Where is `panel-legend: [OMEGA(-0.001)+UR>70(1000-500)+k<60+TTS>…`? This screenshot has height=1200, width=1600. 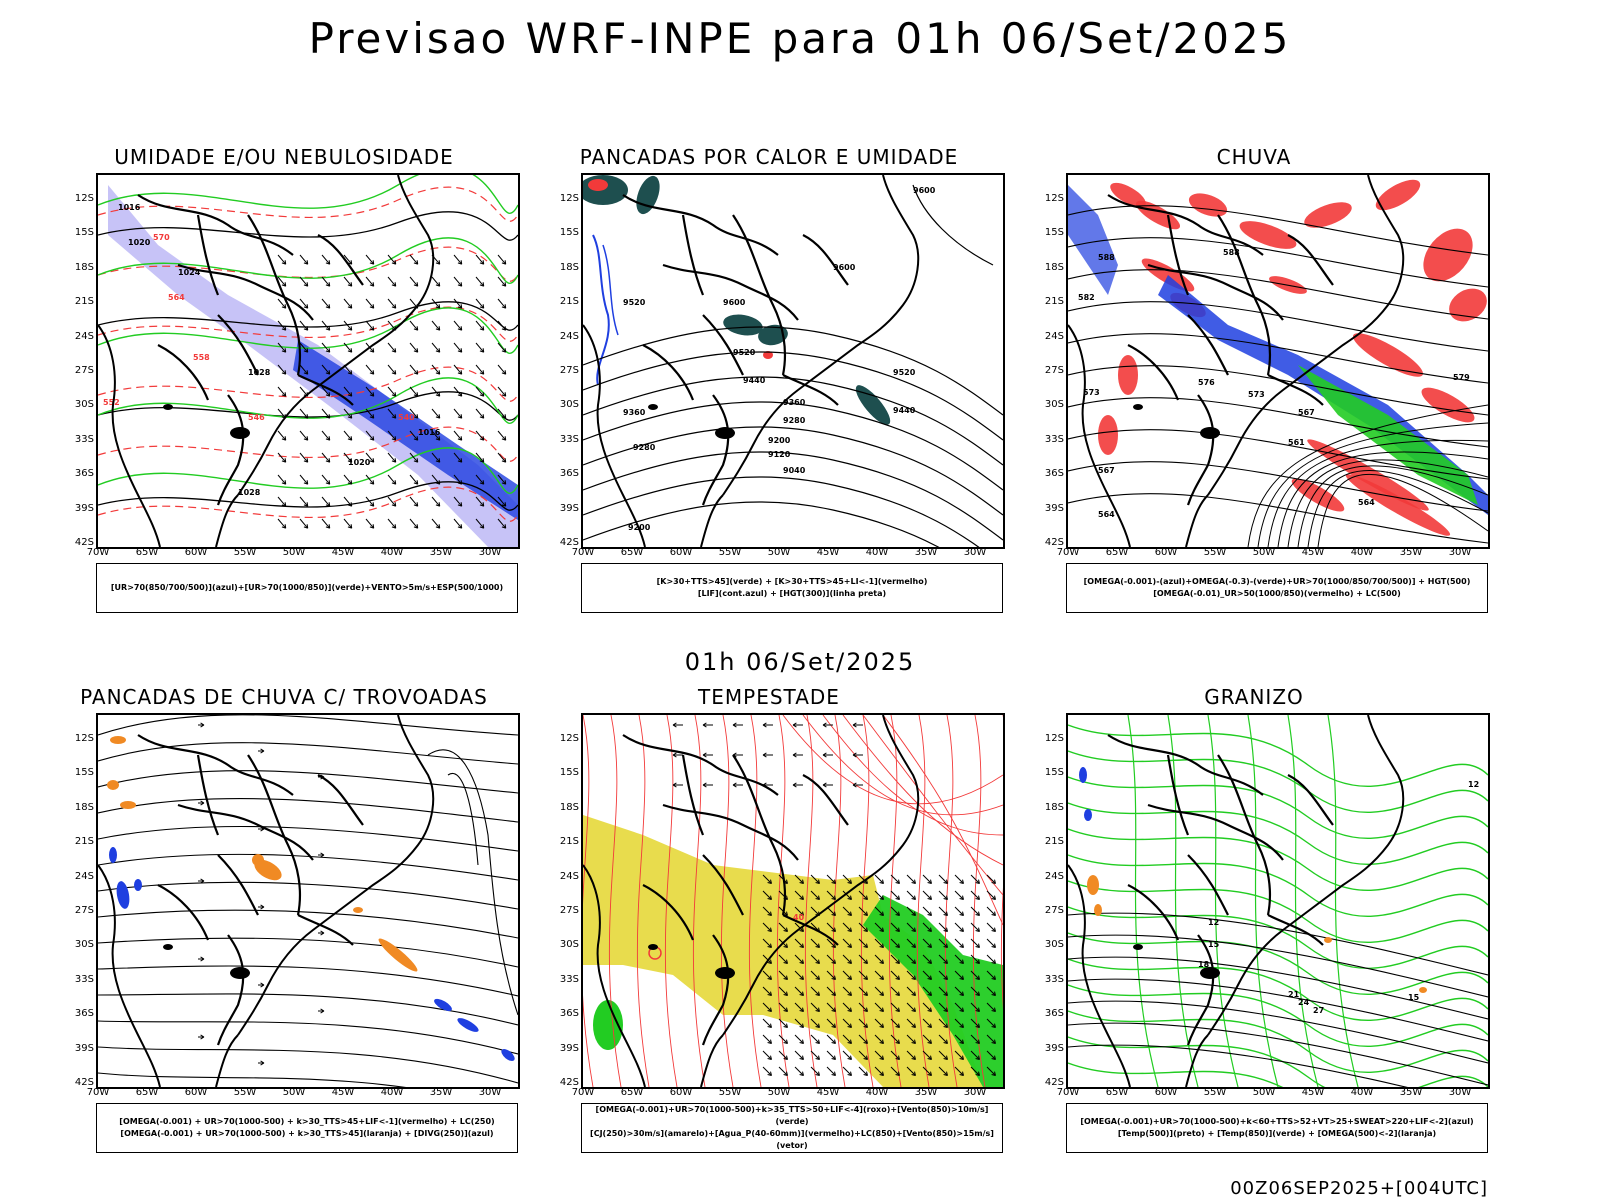 panel-legend: [OMEGA(-0.001)+UR>70(1000-500)+k<60+TTS>… is located at coordinates (1277, 1128).